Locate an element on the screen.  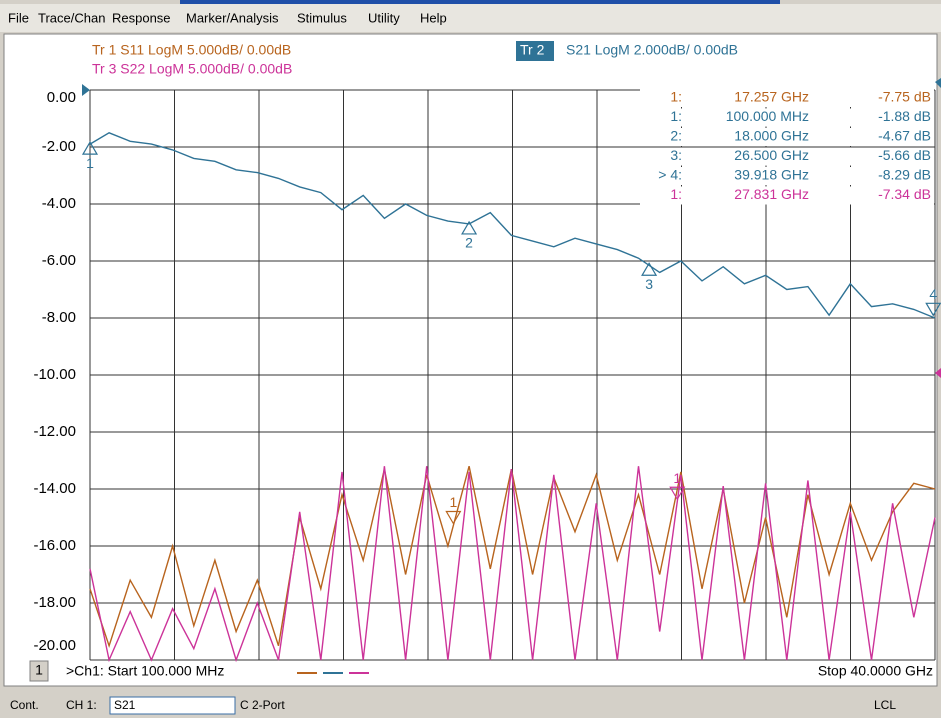
marker-label: 2 is located at coordinates (469, 243).